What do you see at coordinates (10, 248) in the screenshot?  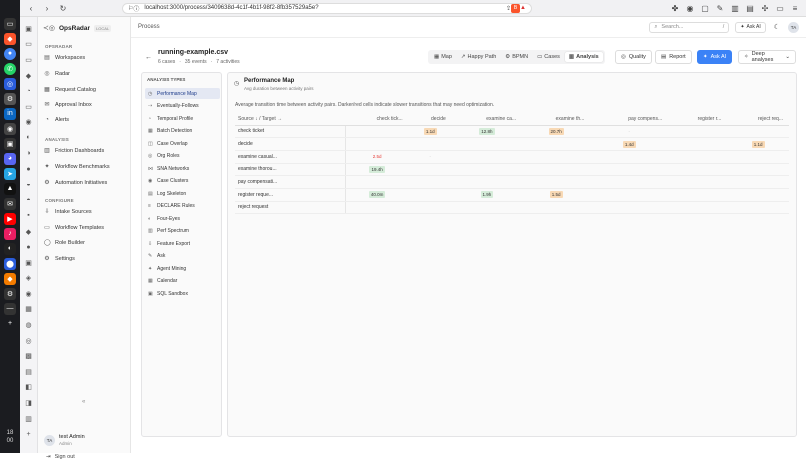 I see `github-icon: ◐` at bounding box center [10, 248].